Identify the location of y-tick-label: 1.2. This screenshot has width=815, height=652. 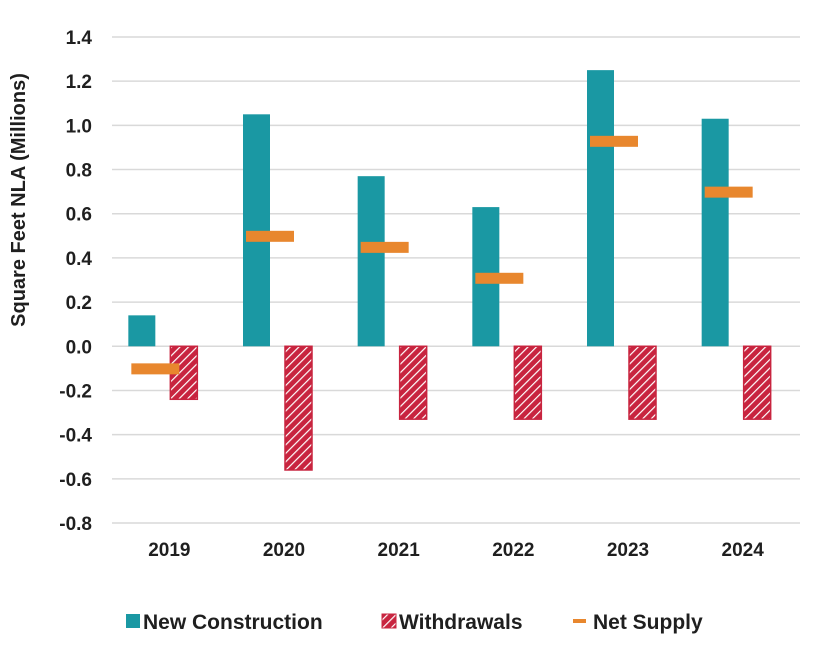
(79, 82).